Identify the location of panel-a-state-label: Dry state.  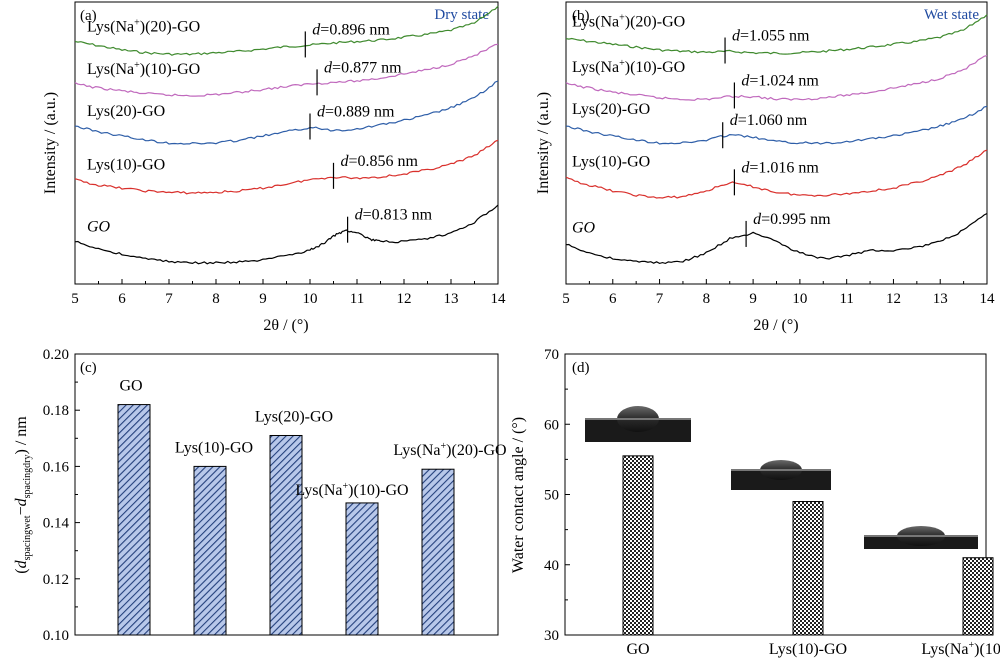
(461, 15).